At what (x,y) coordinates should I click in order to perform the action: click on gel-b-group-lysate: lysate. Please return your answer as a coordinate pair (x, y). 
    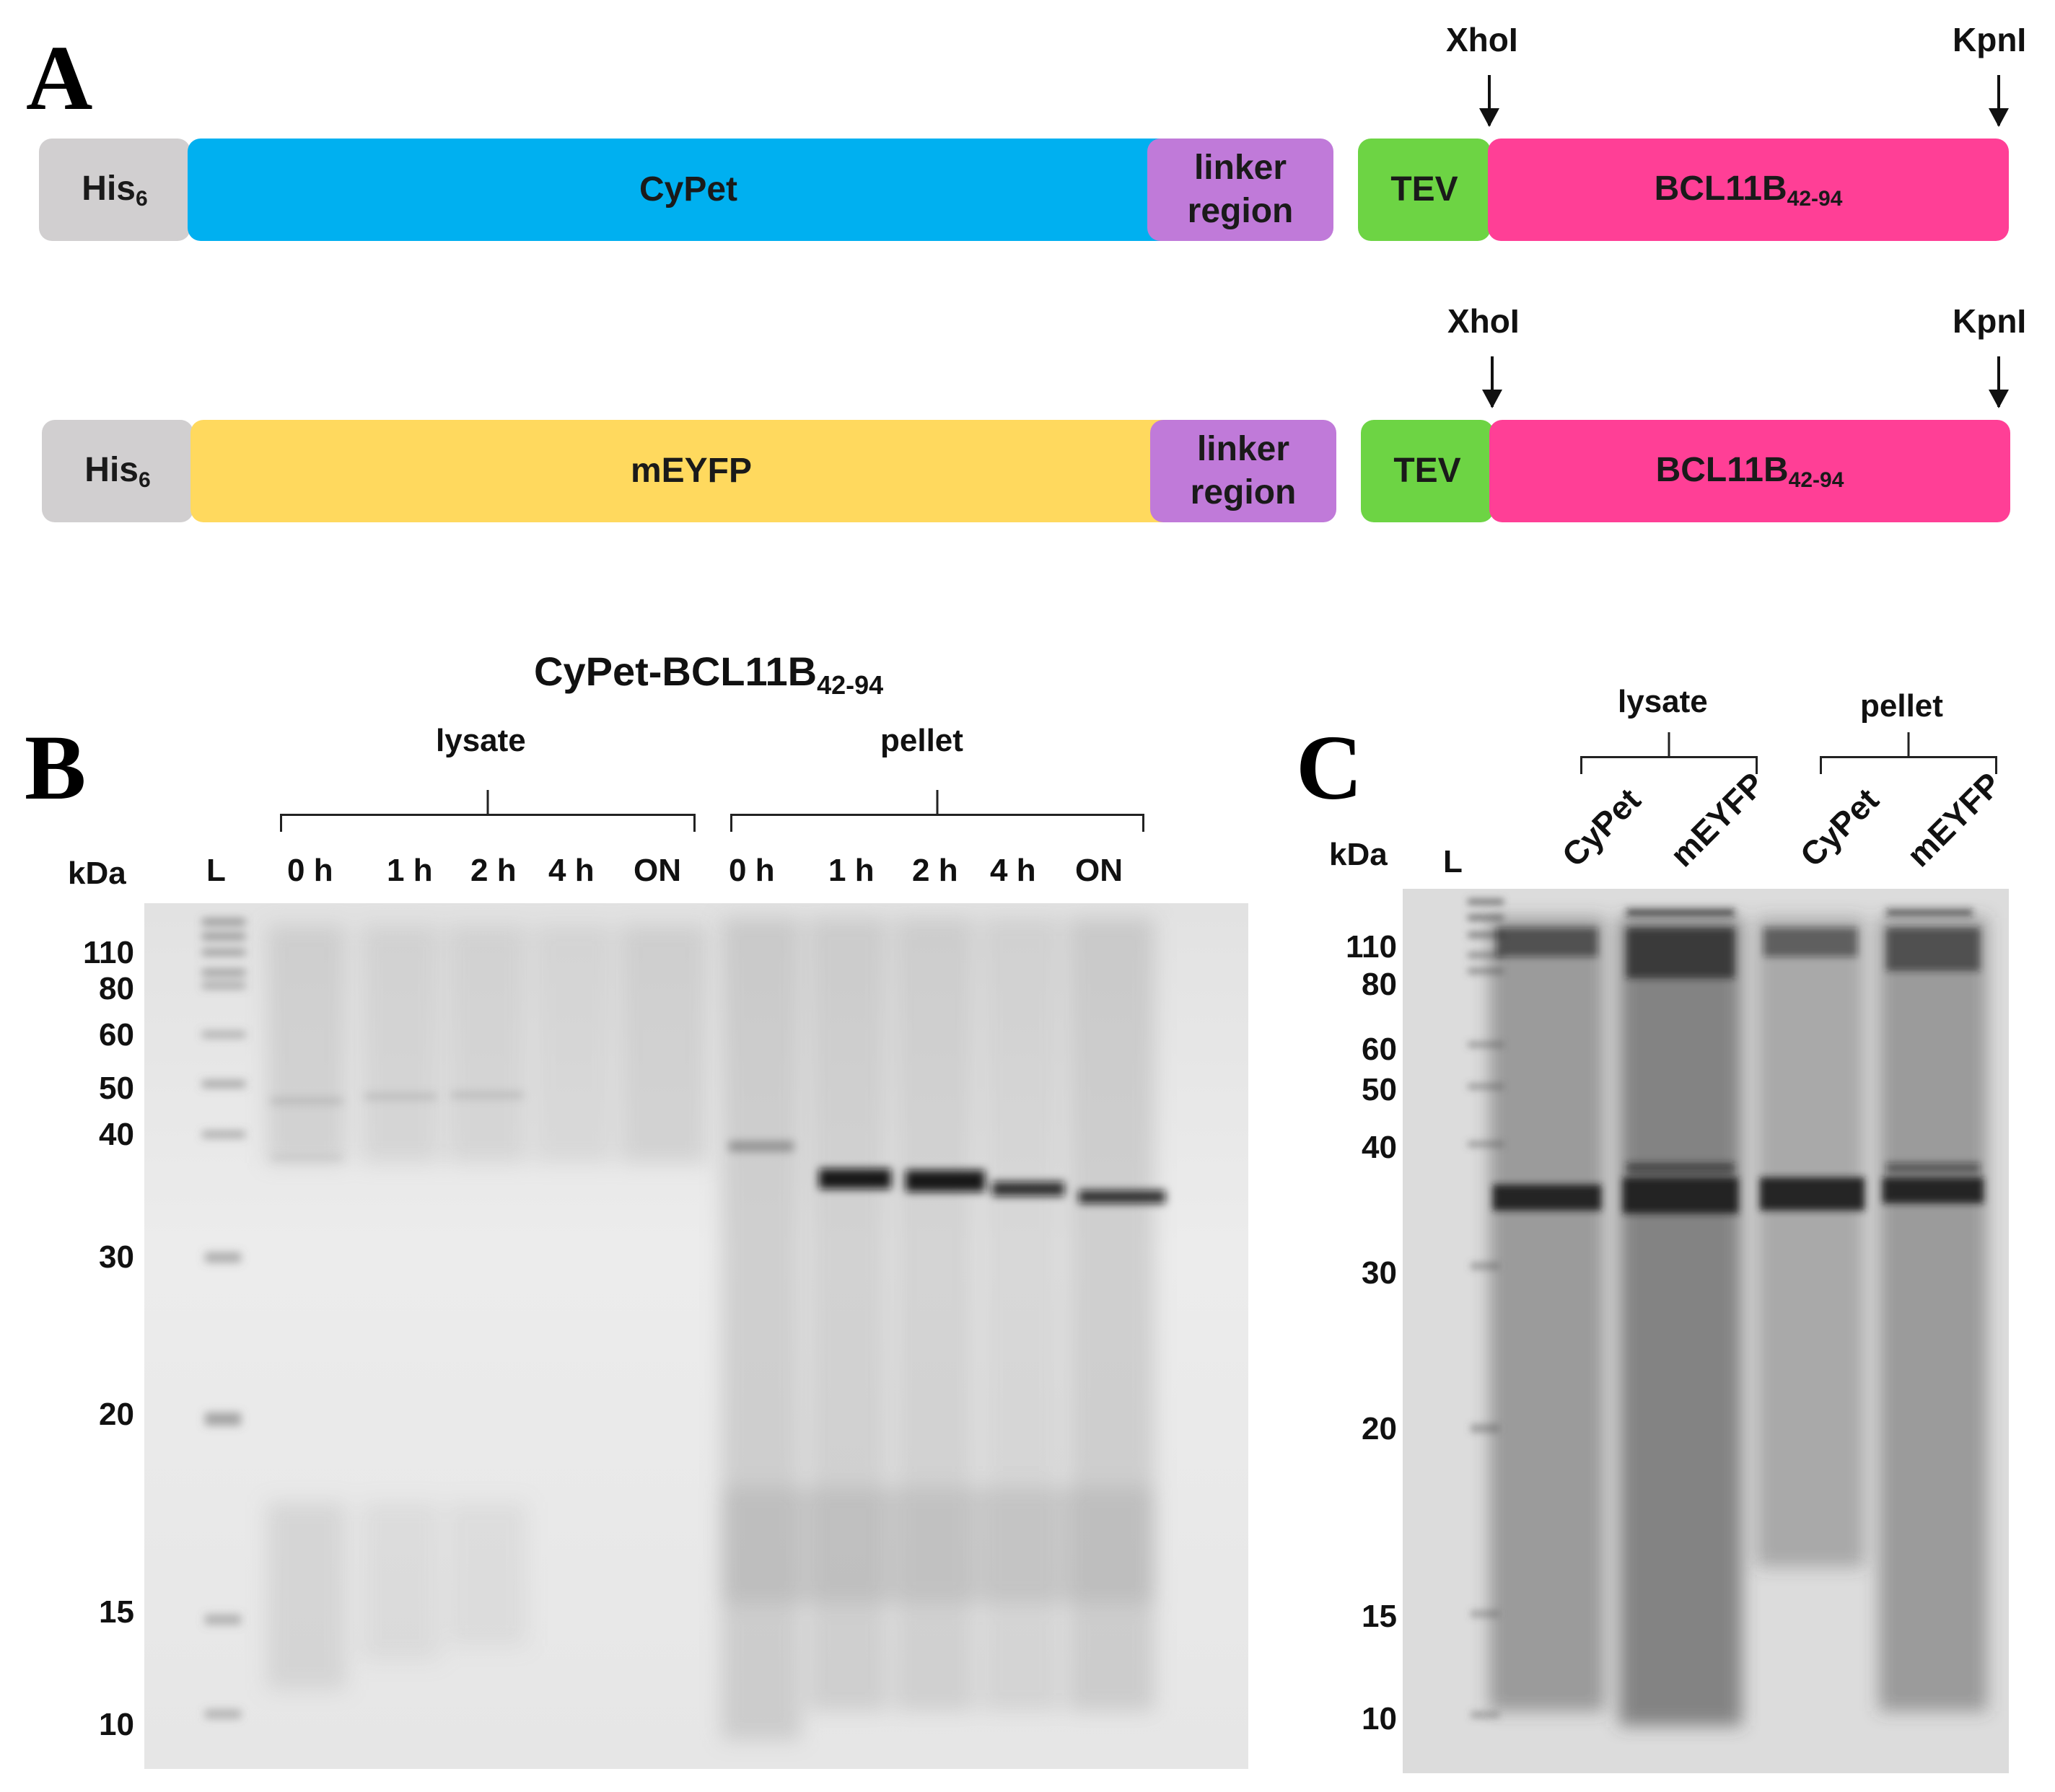
    Looking at the image, I should click on (481, 740).